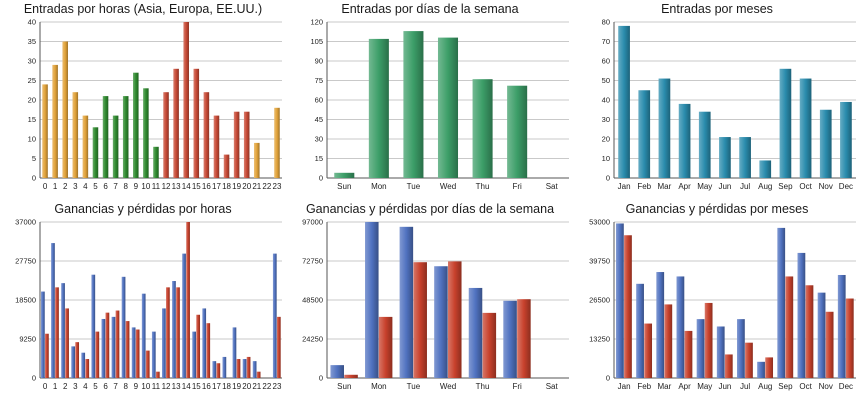 The image size is (860, 400). I want to click on x-tick-label: Mon, so click(379, 186).